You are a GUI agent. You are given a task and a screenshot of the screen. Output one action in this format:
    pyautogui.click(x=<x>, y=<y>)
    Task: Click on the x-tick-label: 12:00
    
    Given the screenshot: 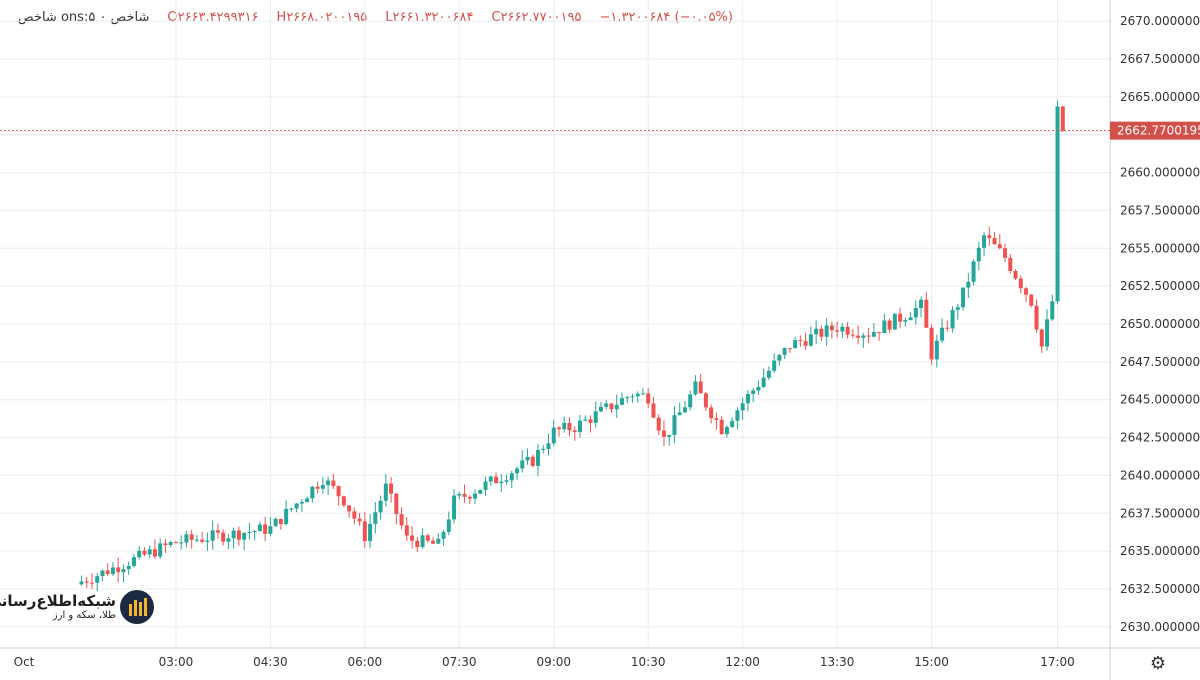 What is the action you would take?
    pyautogui.click(x=742, y=662)
    